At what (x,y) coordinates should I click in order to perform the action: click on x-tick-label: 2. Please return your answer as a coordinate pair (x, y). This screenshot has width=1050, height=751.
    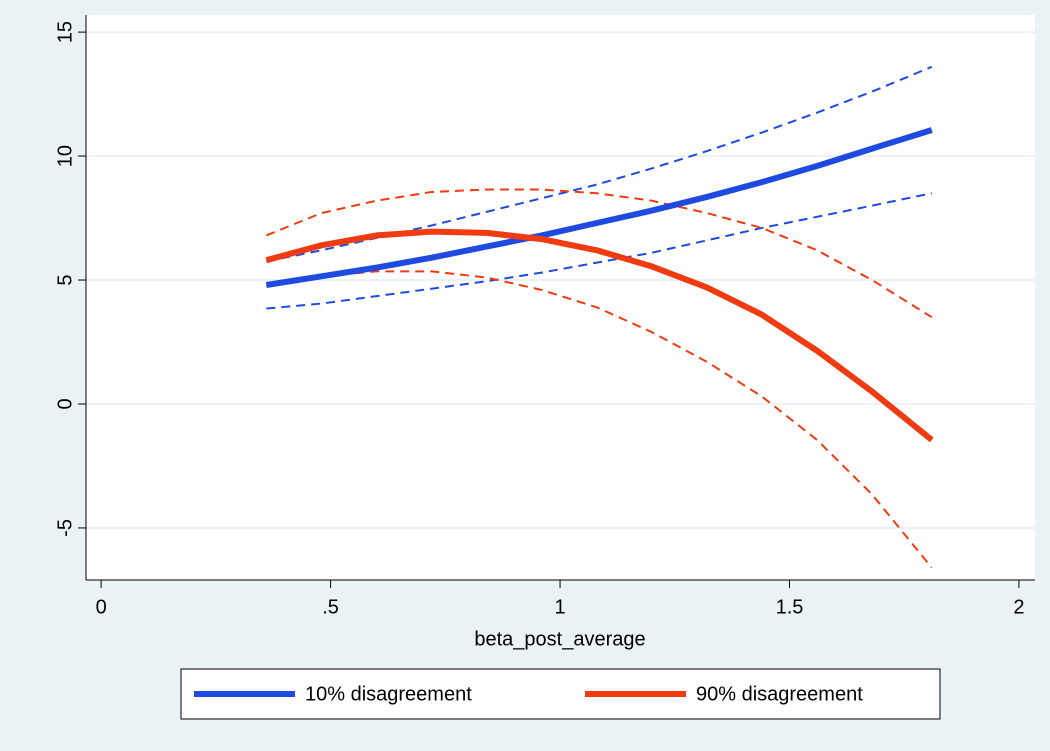
    Looking at the image, I should click on (1018, 607).